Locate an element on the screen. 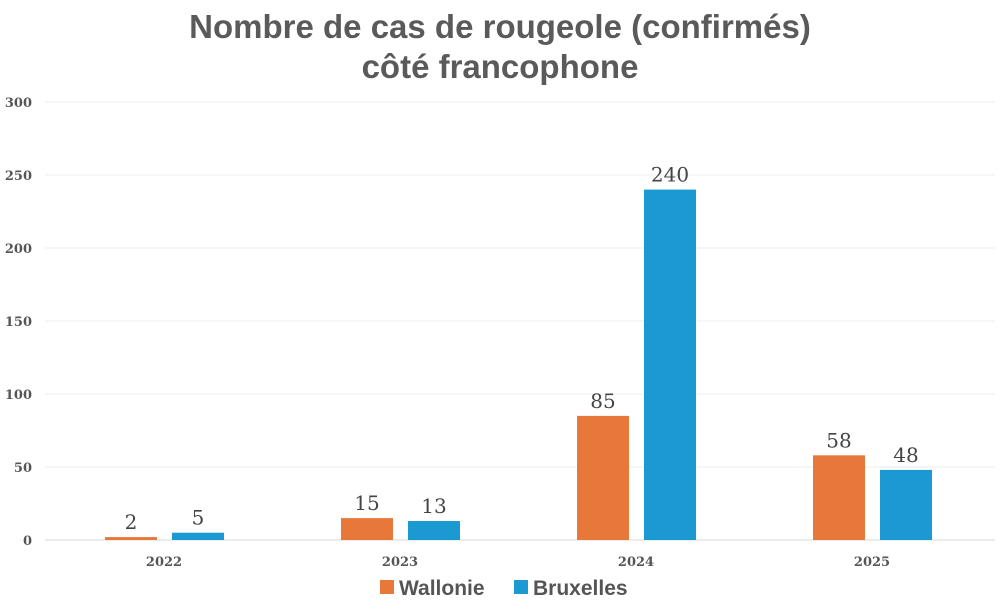 Image resolution: width=1000 pixels, height=611 pixels. x-tick-label: 2025 is located at coordinates (872, 562).